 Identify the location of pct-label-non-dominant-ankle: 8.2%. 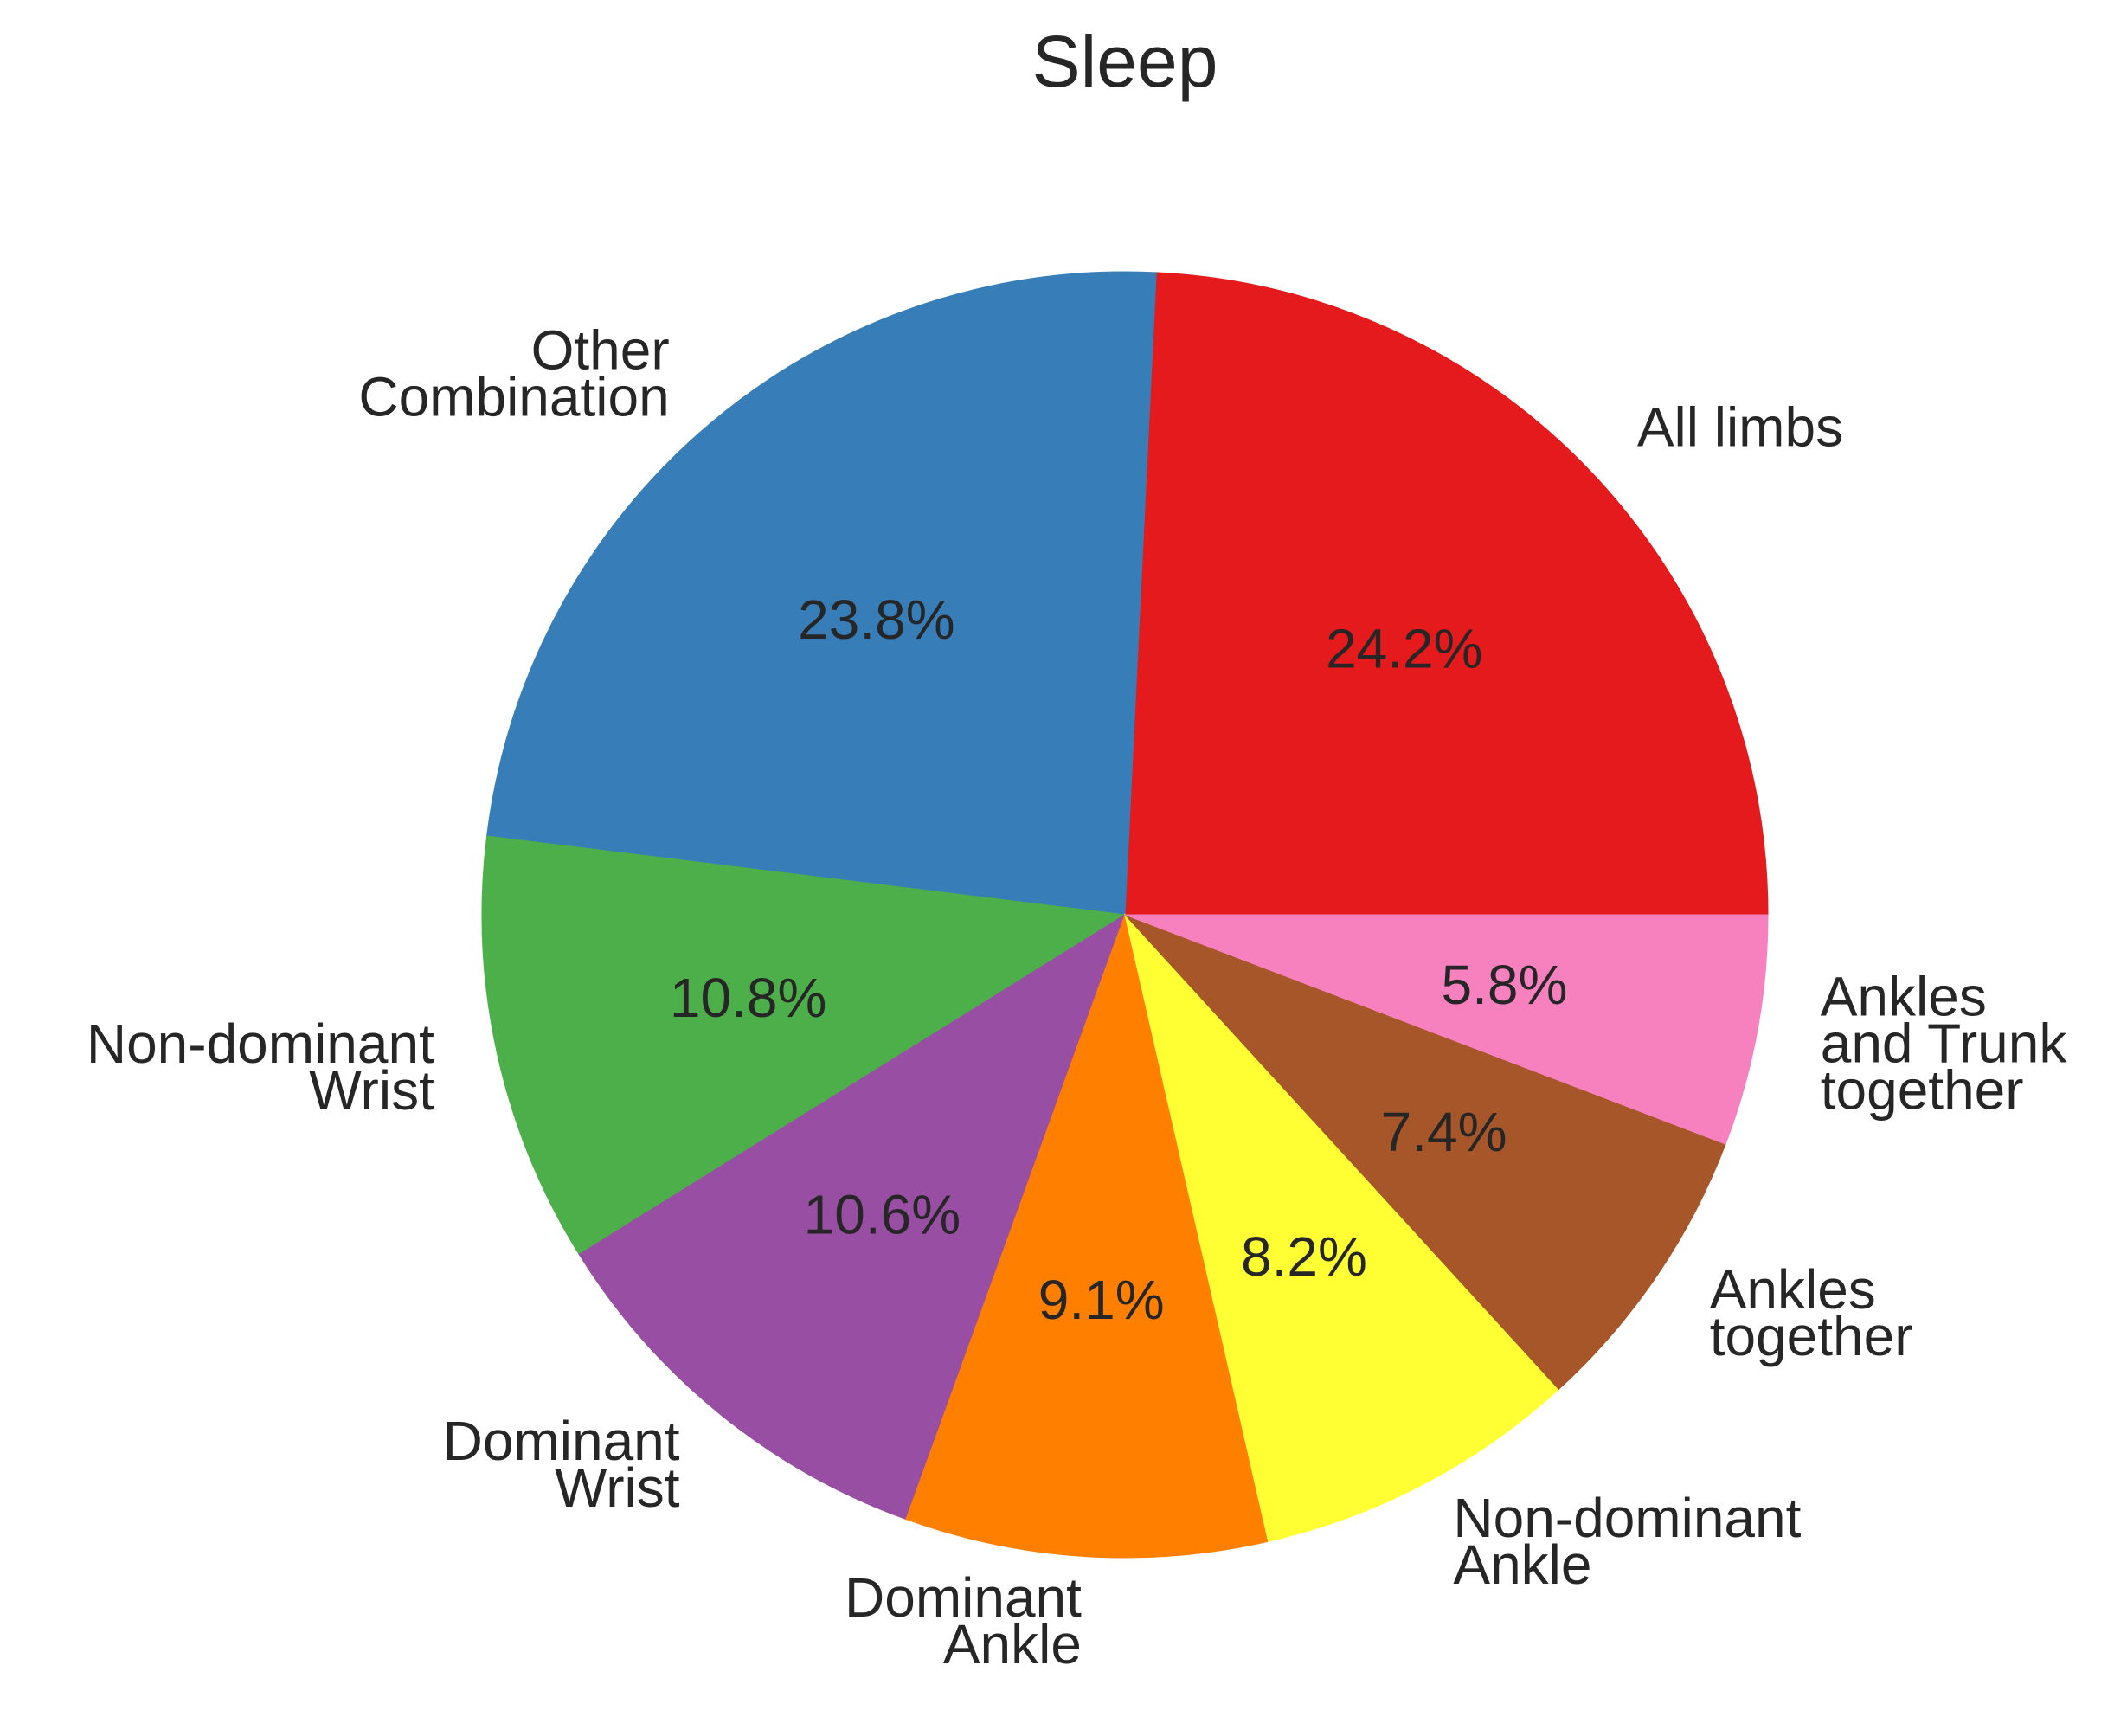
(1304, 1256).